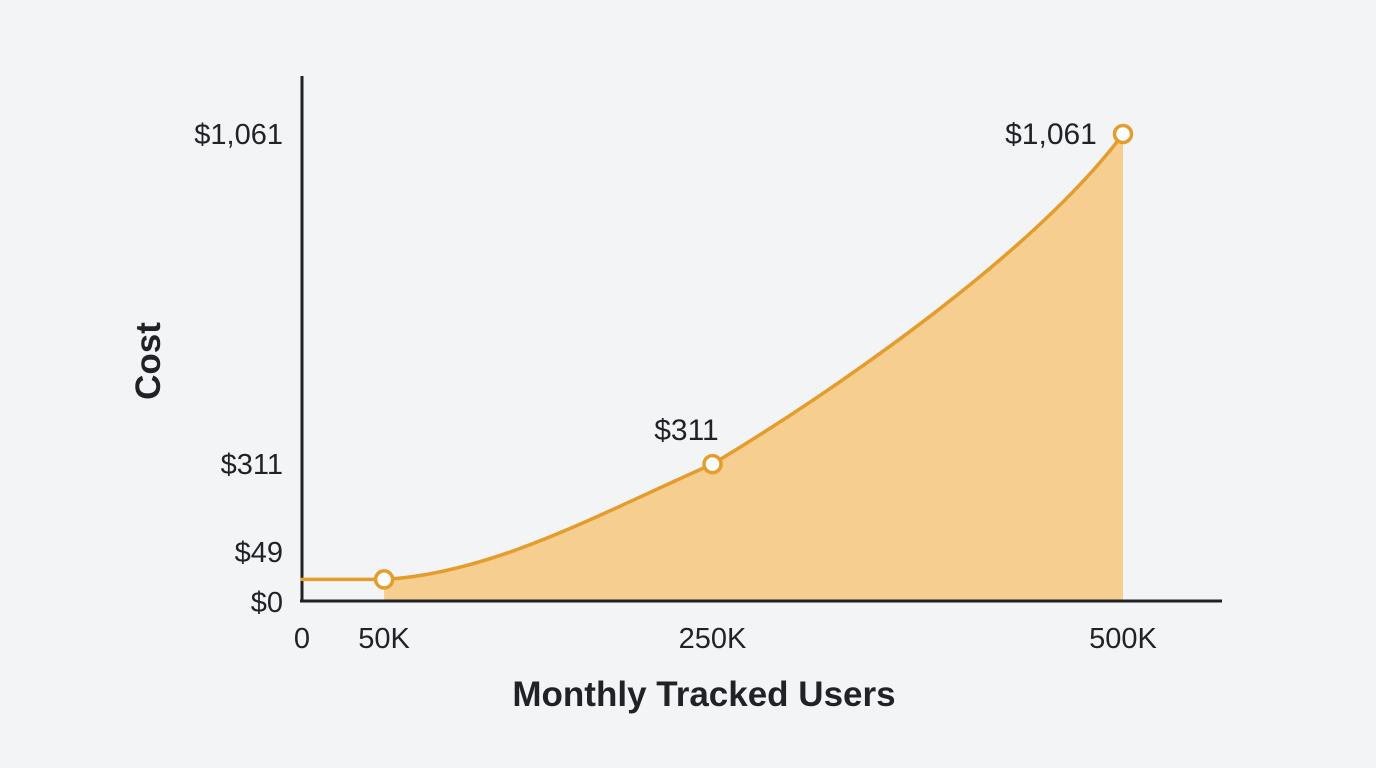 This screenshot has width=1376, height=768. What do you see at coordinates (238, 135) in the screenshot?
I see `y-tick-label: $1,061` at bounding box center [238, 135].